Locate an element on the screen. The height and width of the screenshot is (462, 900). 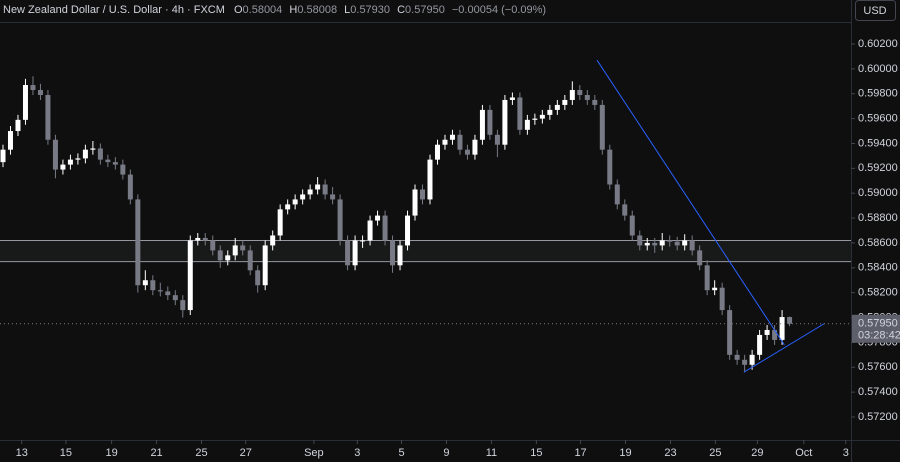
y-tick-label: 0.58800 is located at coordinates (878, 218).